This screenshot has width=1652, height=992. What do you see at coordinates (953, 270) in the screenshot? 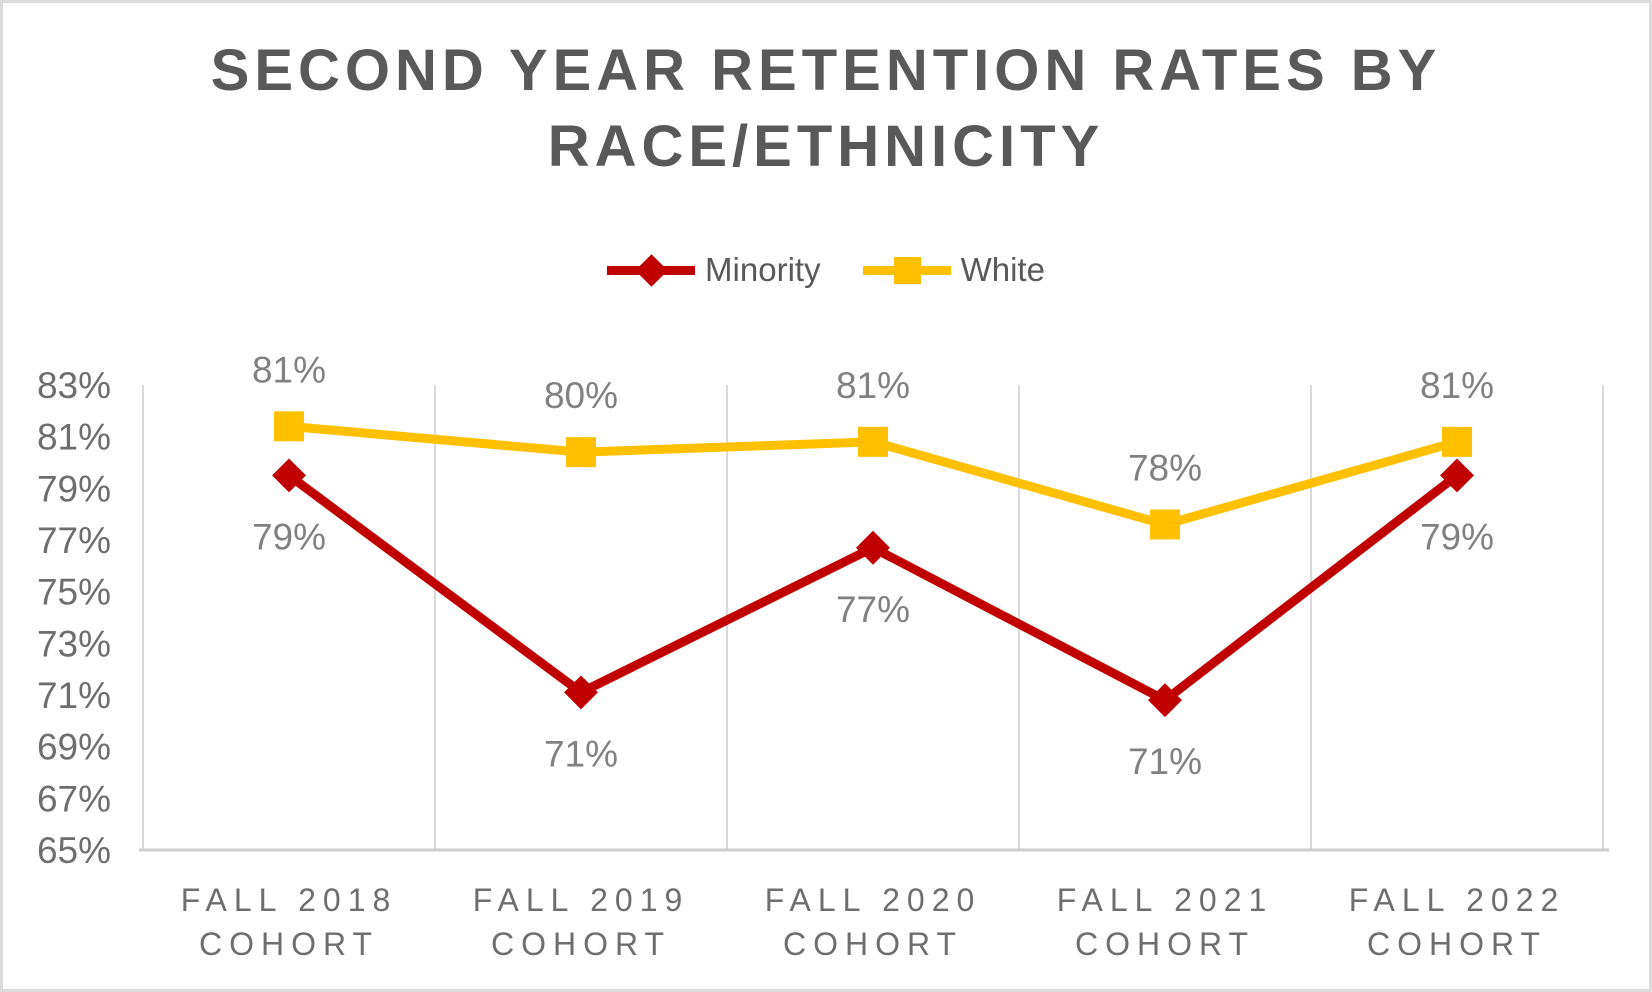
I see `legend-item-white: White` at bounding box center [953, 270].